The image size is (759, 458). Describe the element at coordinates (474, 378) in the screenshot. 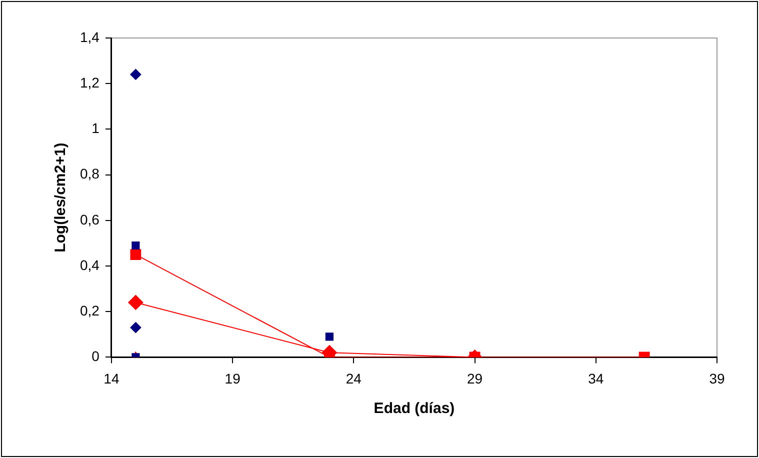

I see `x-tick-label: 29` at that location.